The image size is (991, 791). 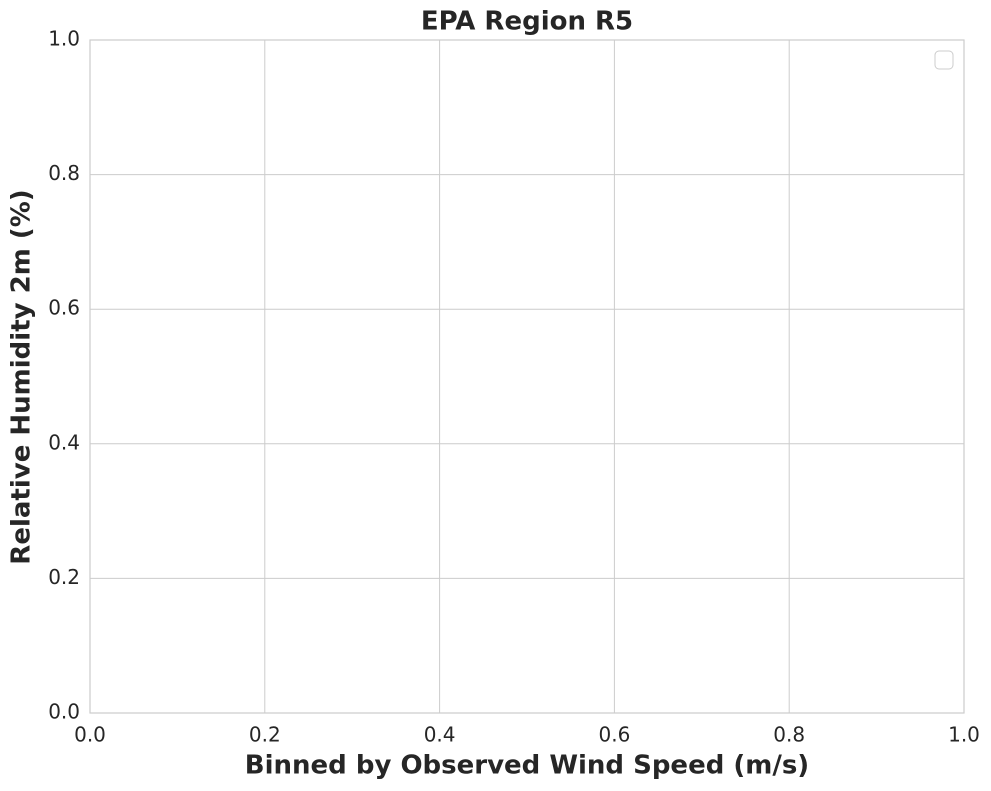 What do you see at coordinates (964, 735) in the screenshot?
I see `x-tick-label: 1.0` at bounding box center [964, 735].